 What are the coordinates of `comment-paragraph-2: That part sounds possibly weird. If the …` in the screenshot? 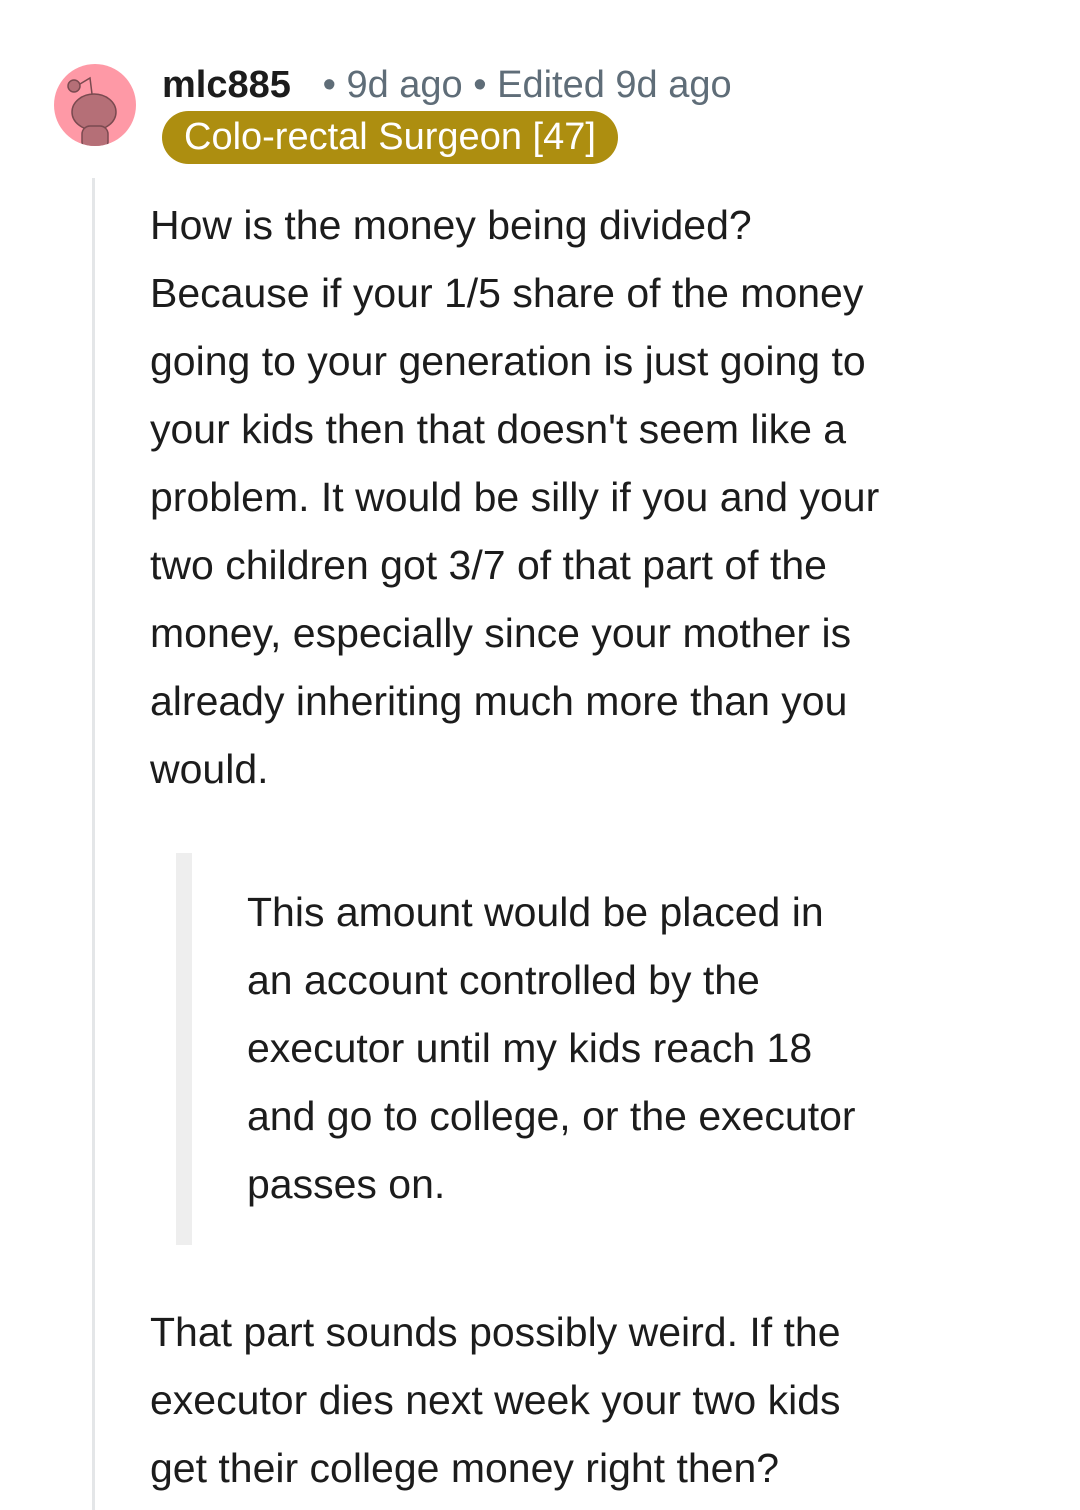 It's located at (495, 1400).